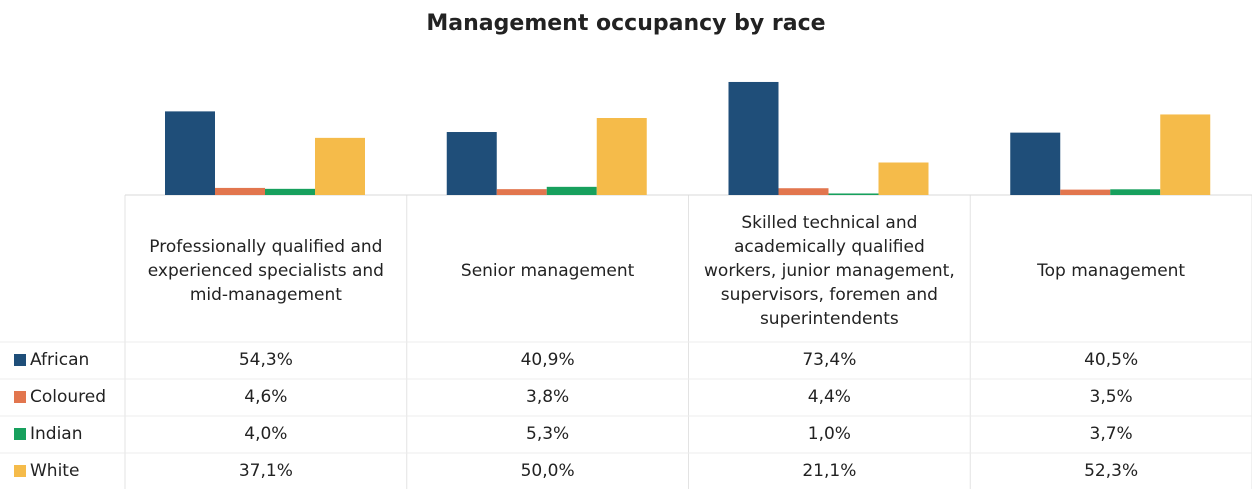  What do you see at coordinates (266, 360) in the screenshot?
I see `value-label: 54,3%` at bounding box center [266, 360].